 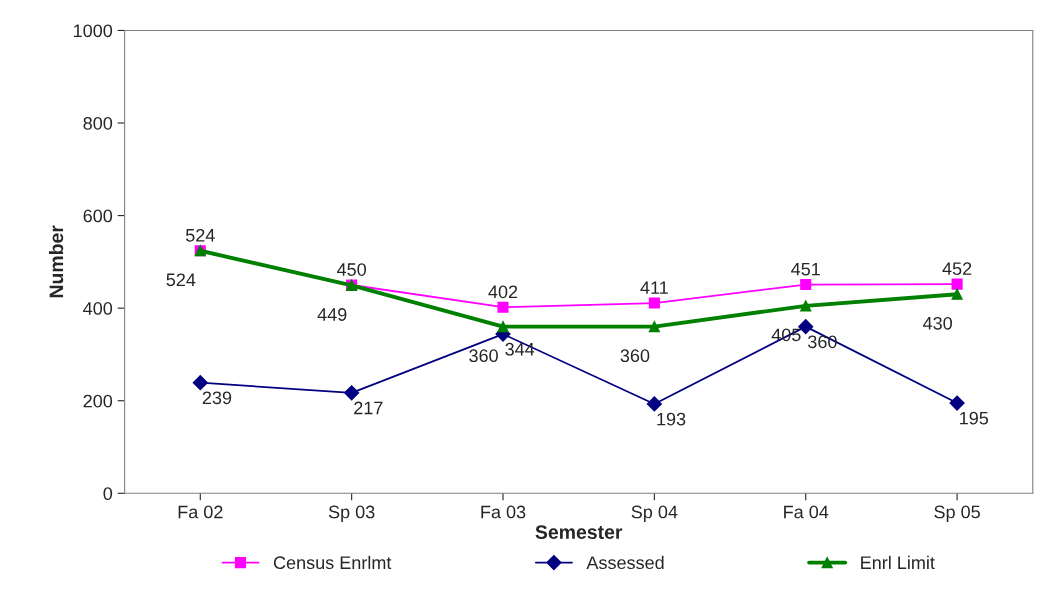 I want to click on y-tick-label: 800, so click(x=98, y=123).